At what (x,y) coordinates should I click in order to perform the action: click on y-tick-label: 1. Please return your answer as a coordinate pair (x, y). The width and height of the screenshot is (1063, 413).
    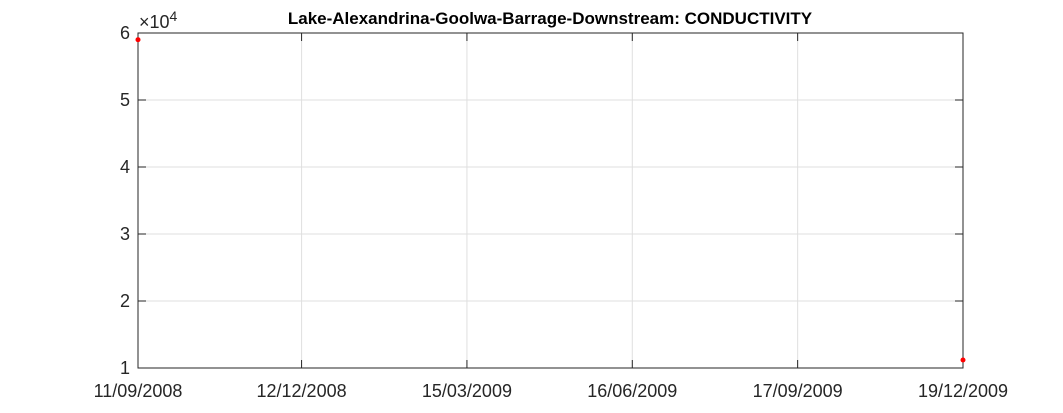
    Looking at the image, I should click on (125, 368).